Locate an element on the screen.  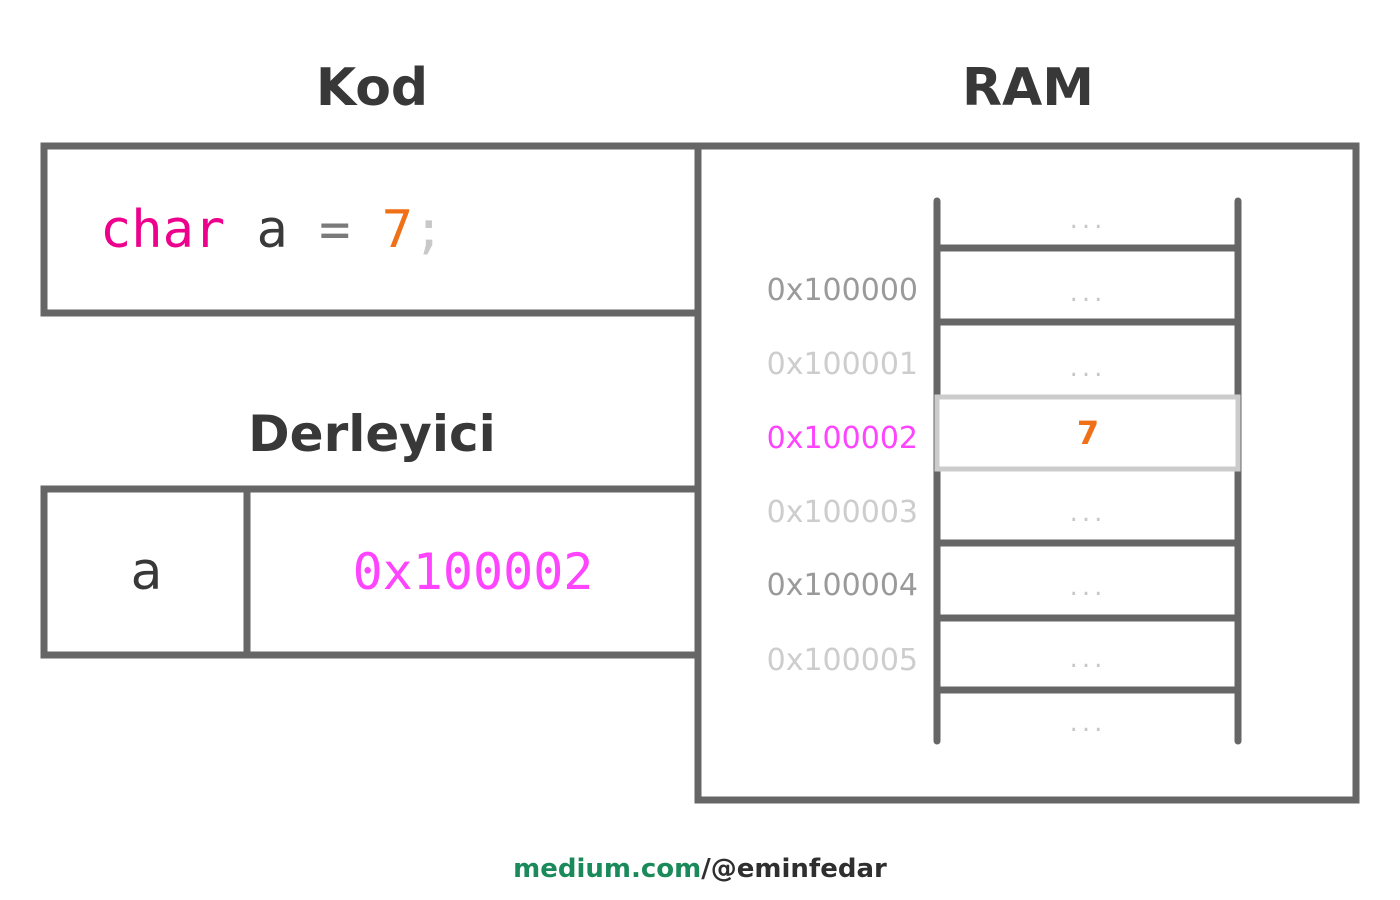
memory-address-highlighted: 0x100002 is located at coordinates (842, 438).